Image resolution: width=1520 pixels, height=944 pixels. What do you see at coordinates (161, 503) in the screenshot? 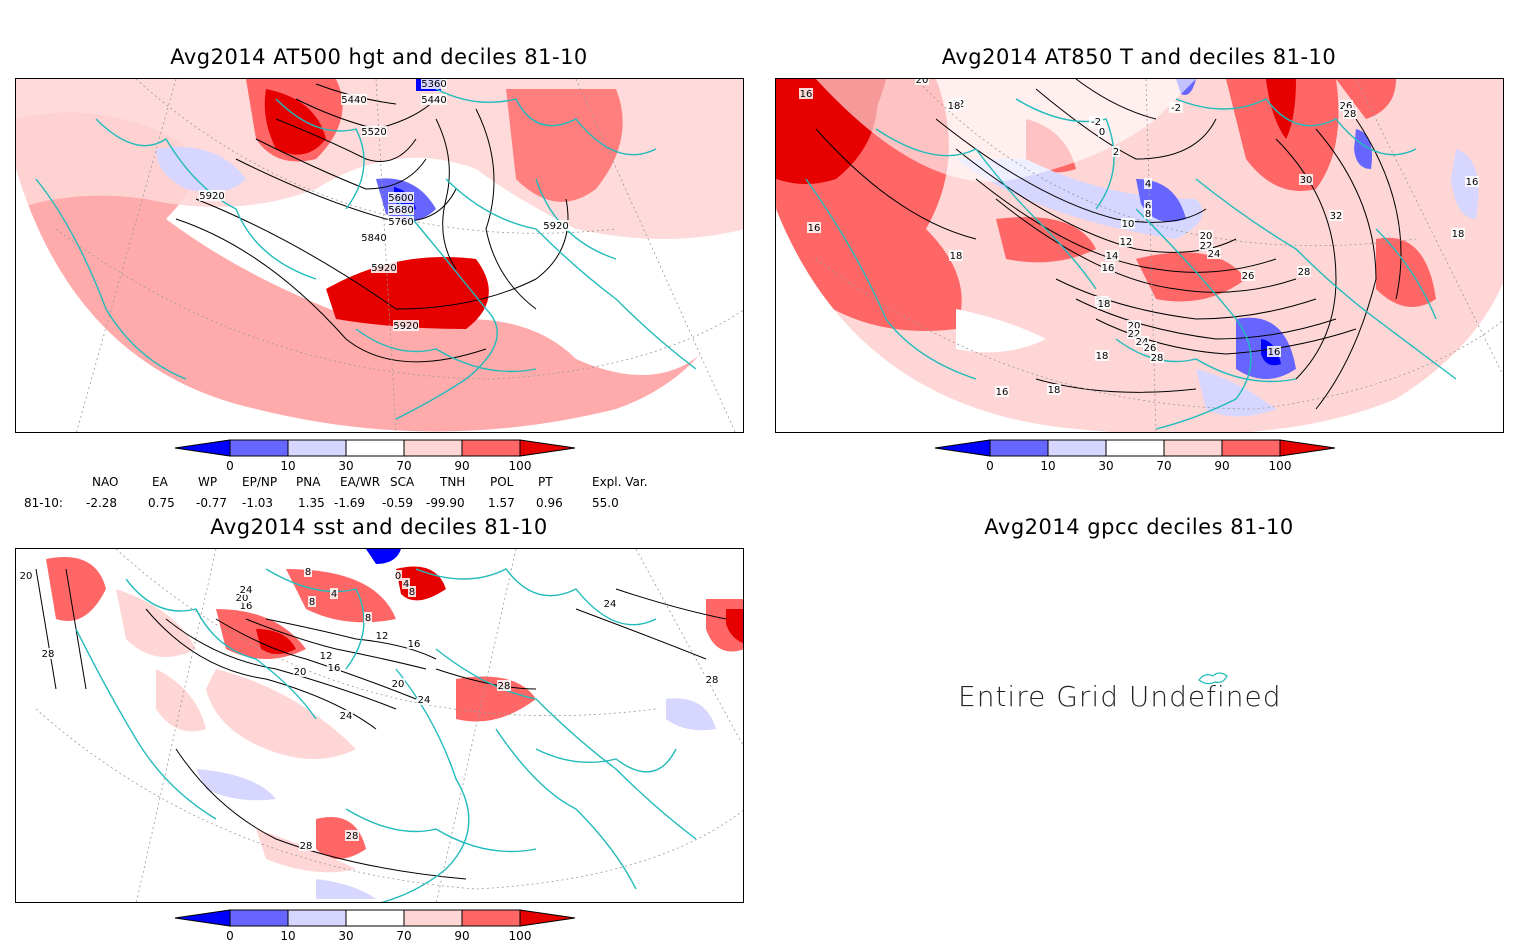
I see `index-value: 0.75` at bounding box center [161, 503].